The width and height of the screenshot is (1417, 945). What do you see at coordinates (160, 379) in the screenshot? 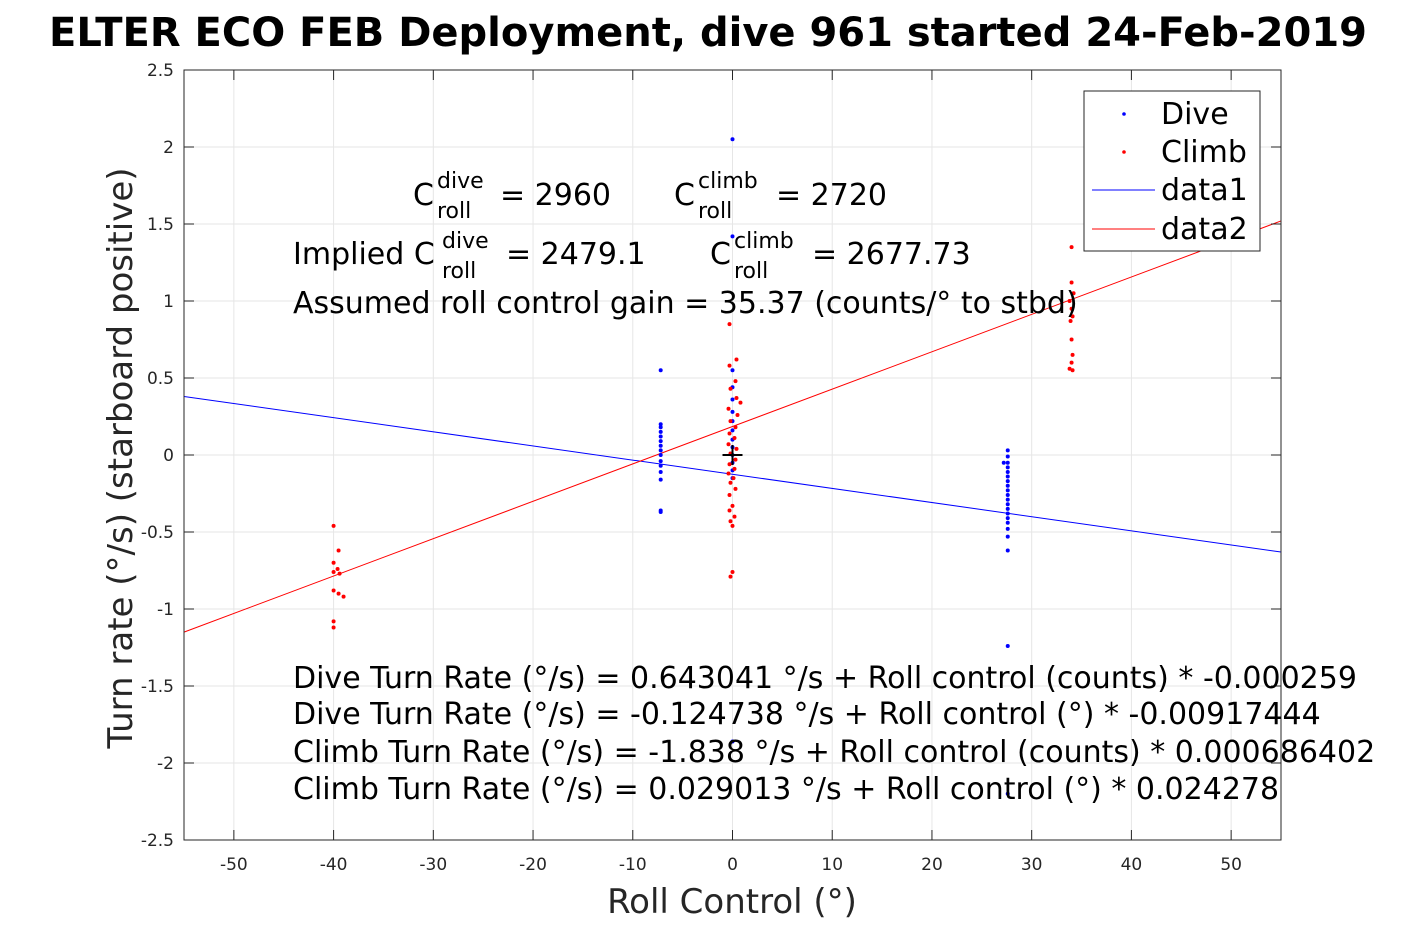
I see `y-tick-label: 0.5` at bounding box center [160, 379].